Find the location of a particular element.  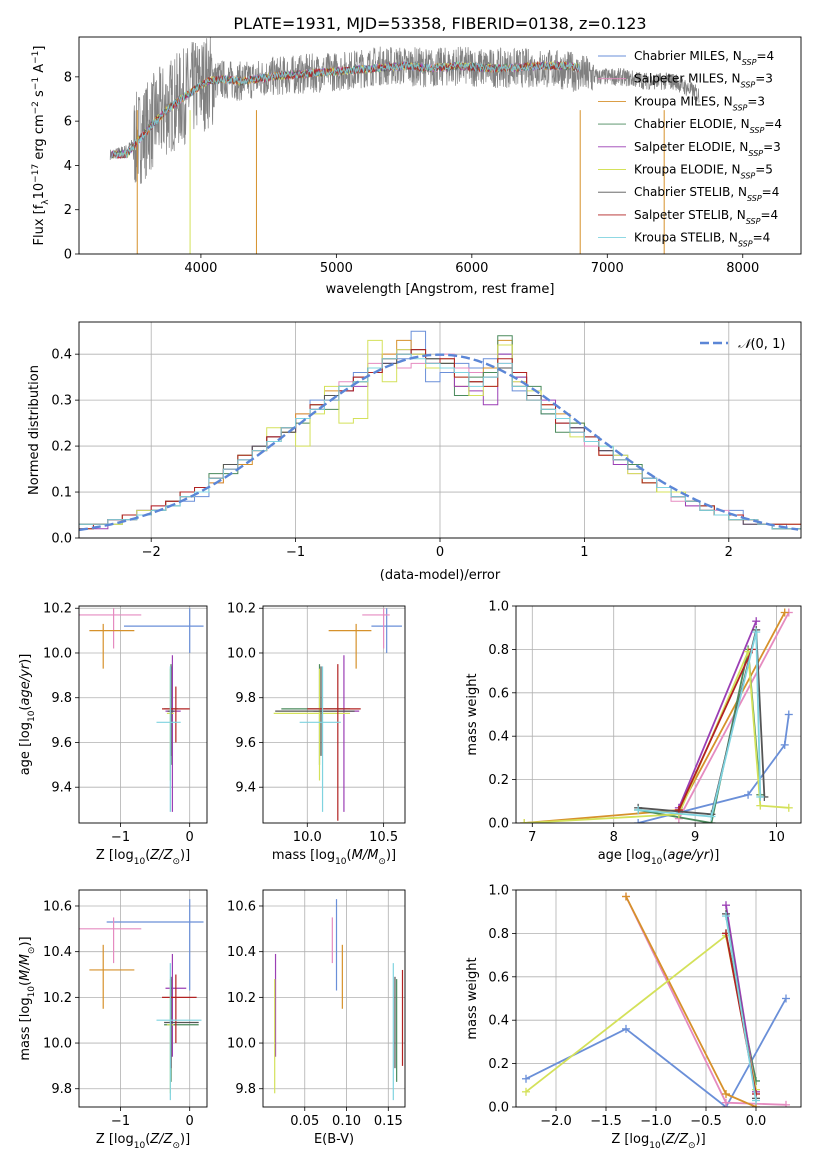

x-axis-label: mass [log10(M/M⊙)] is located at coordinates (334, 857).